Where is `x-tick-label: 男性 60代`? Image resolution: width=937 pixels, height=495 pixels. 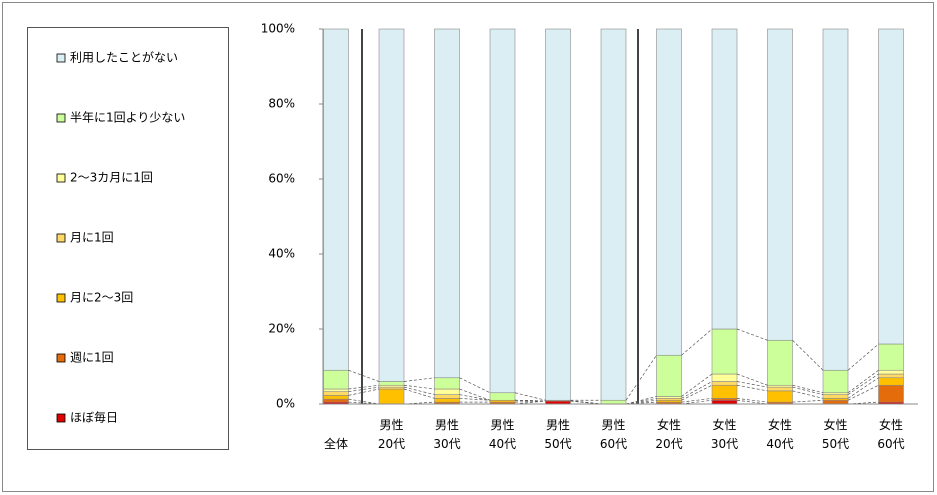
x-tick-label: 男性 60代 is located at coordinates (613, 434).